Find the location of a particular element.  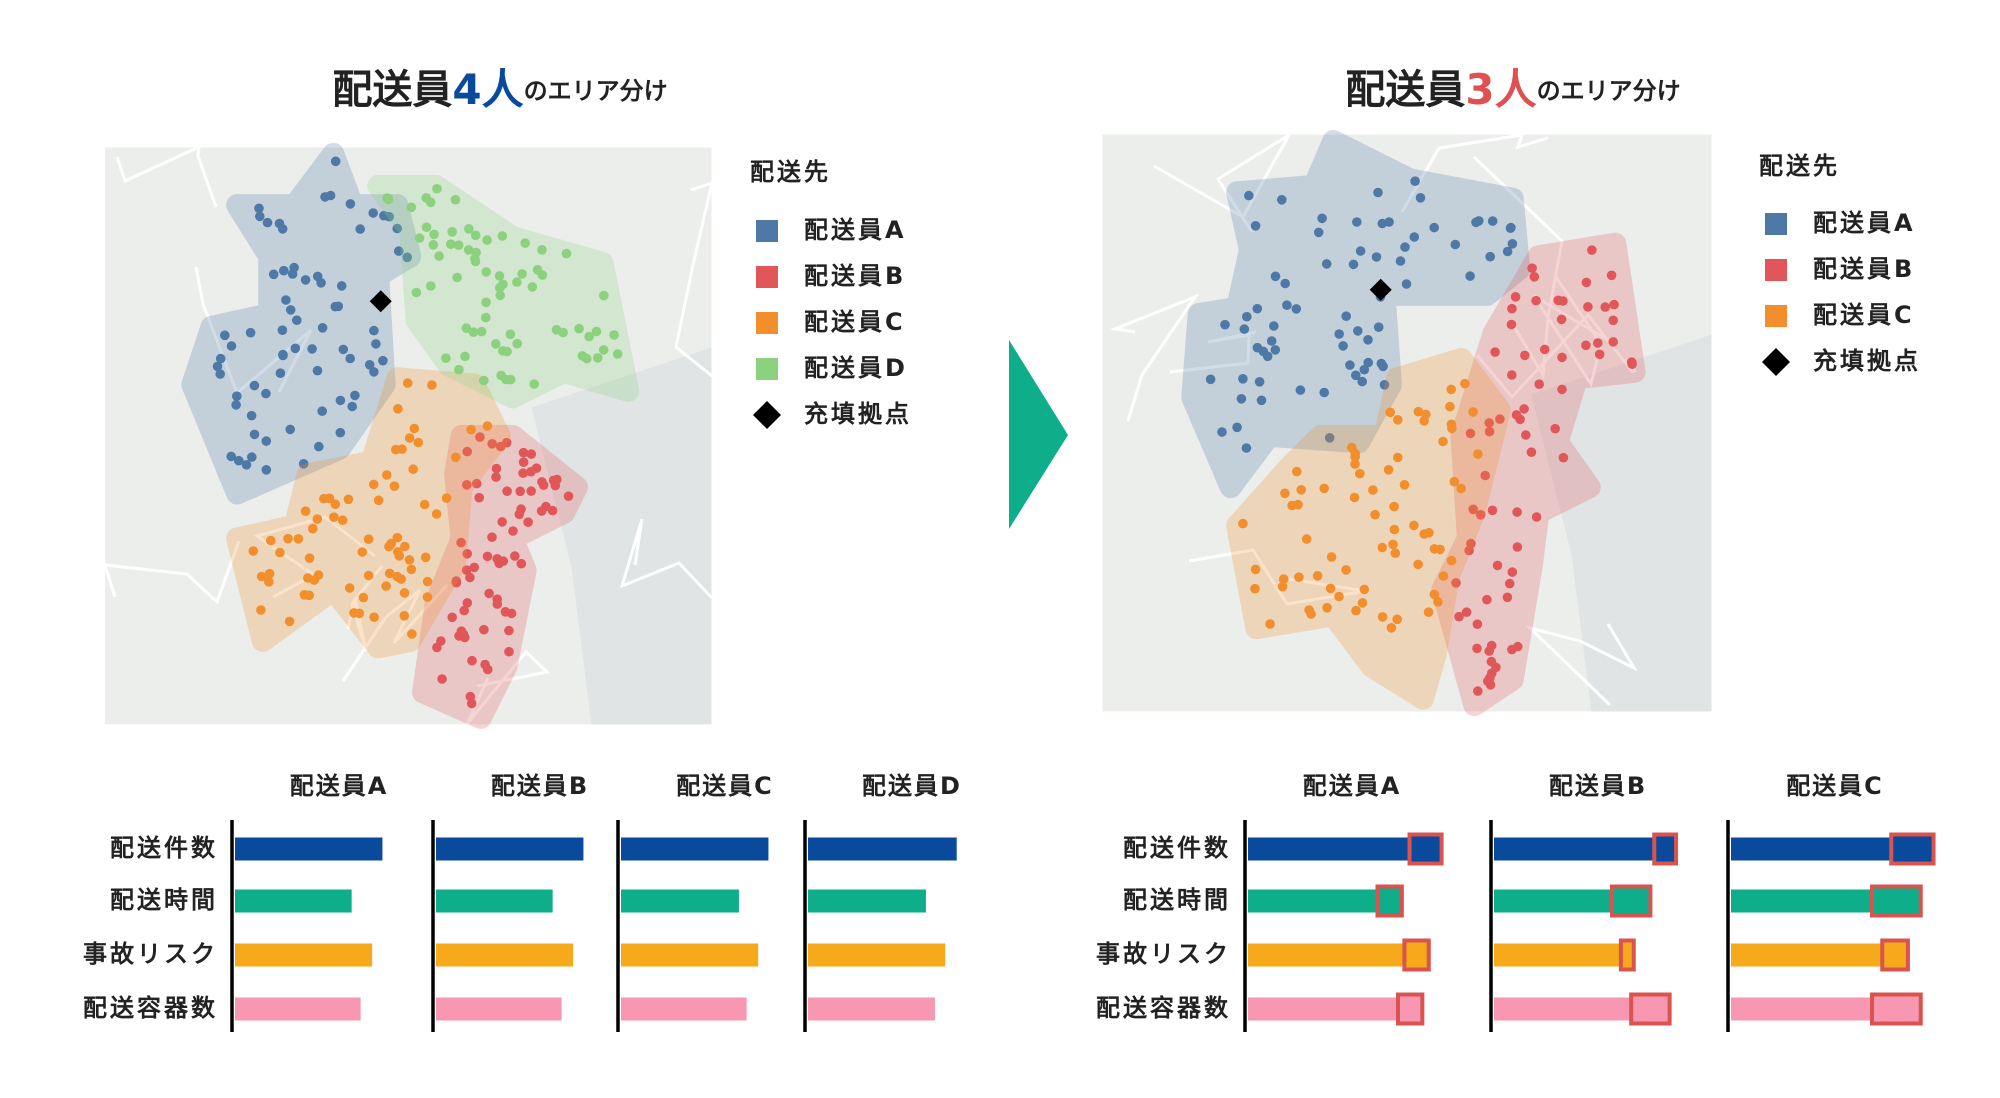

title-part: 配送員 is located at coordinates (392, 90).